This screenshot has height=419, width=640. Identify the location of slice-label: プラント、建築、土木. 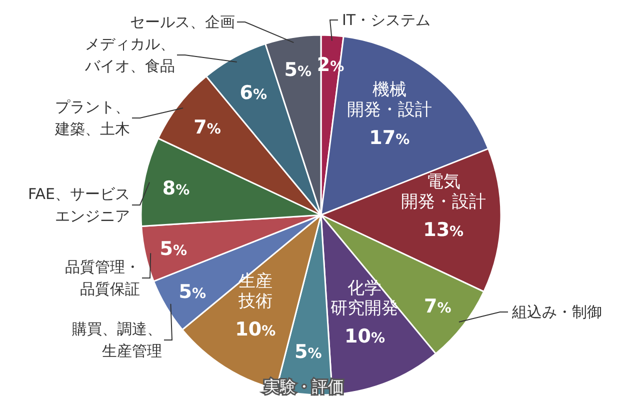
(92, 118).